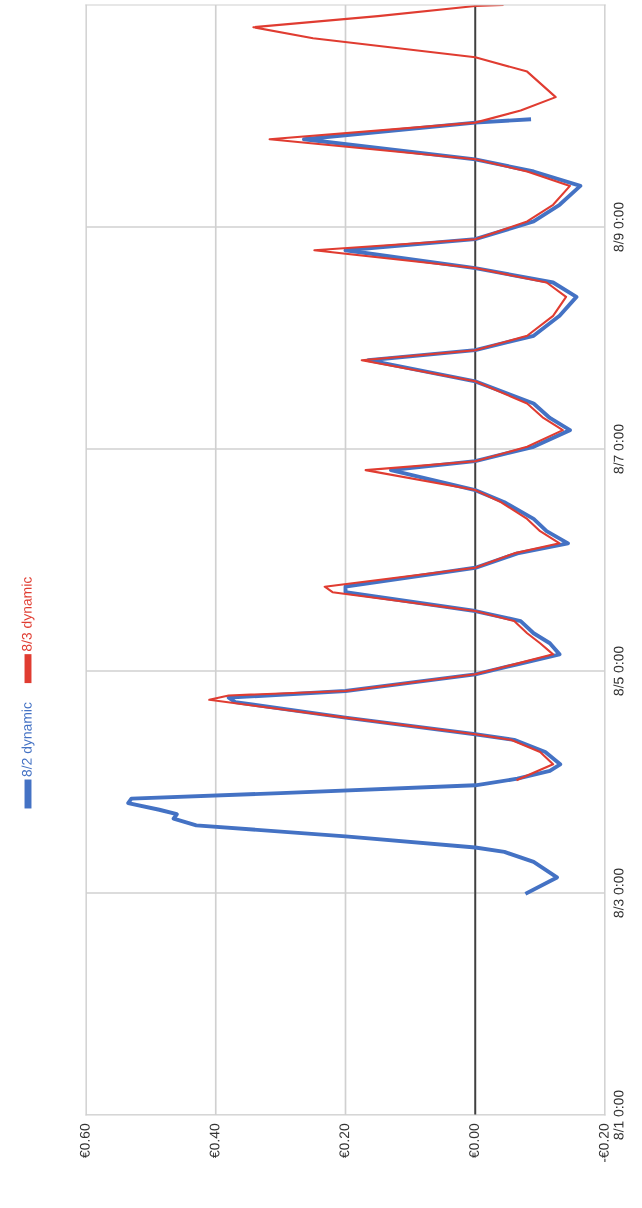  What do you see at coordinates (618, 1115) in the screenshot?
I see `y-tick-label: 8/1 0:00` at bounding box center [618, 1115].